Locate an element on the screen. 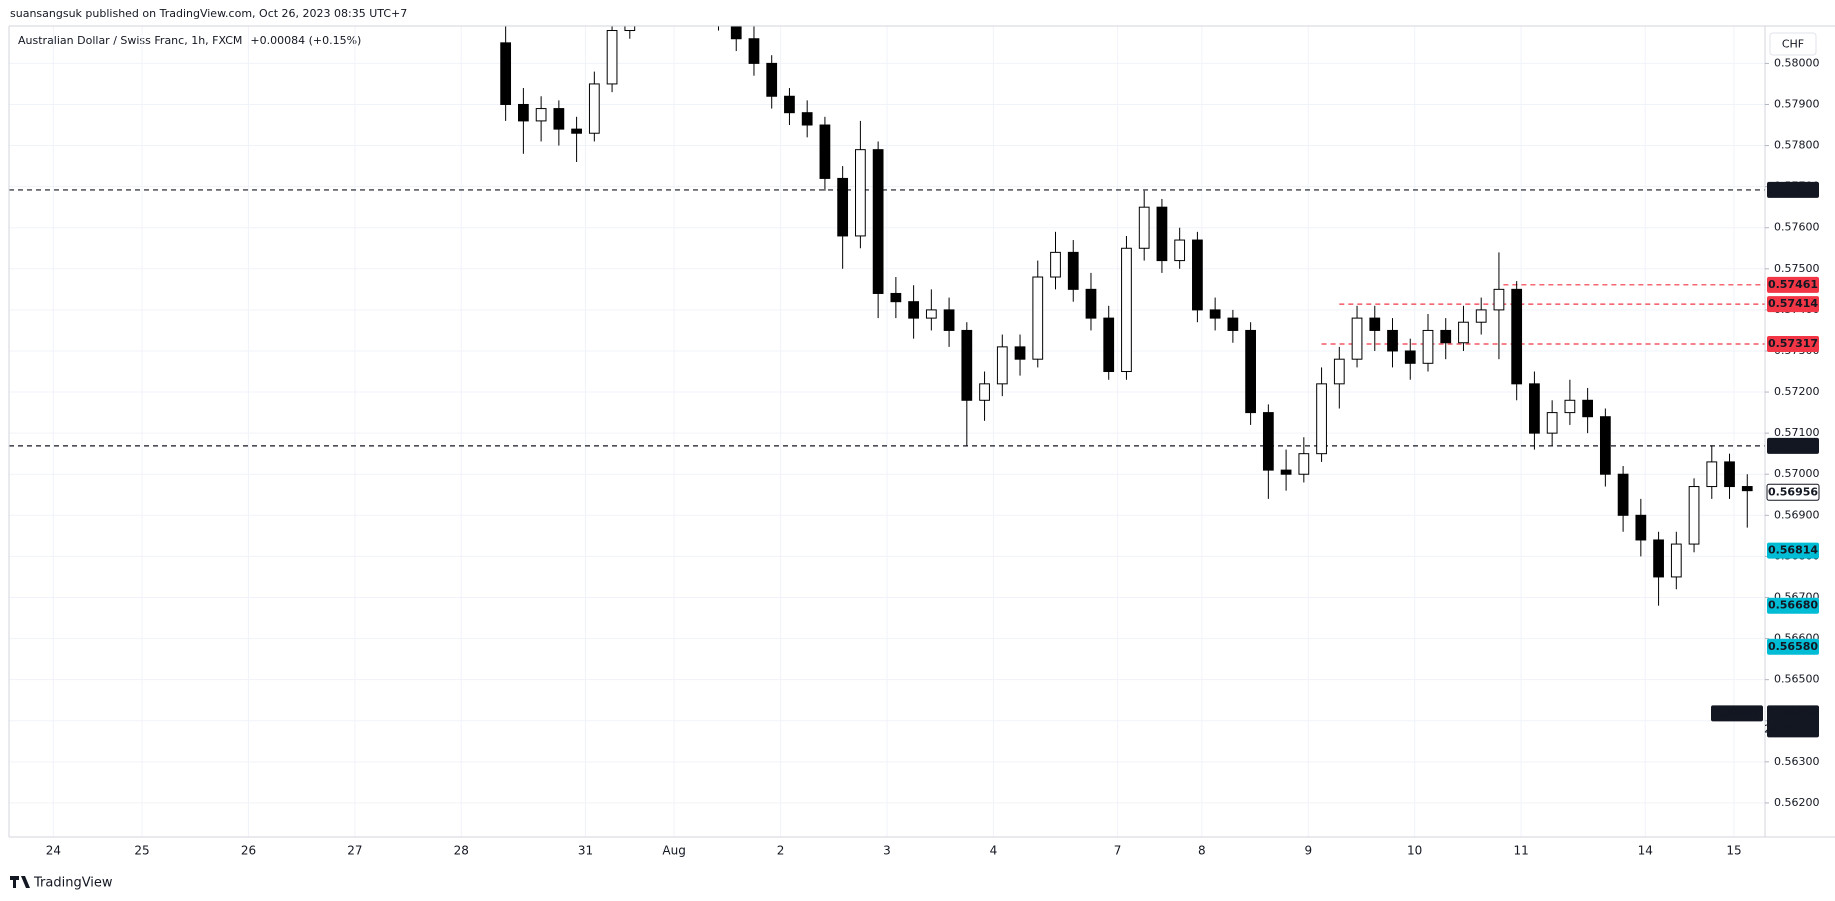 The width and height of the screenshot is (1835, 901). price-tag-label: 0.56580 is located at coordinates (1793, 646).